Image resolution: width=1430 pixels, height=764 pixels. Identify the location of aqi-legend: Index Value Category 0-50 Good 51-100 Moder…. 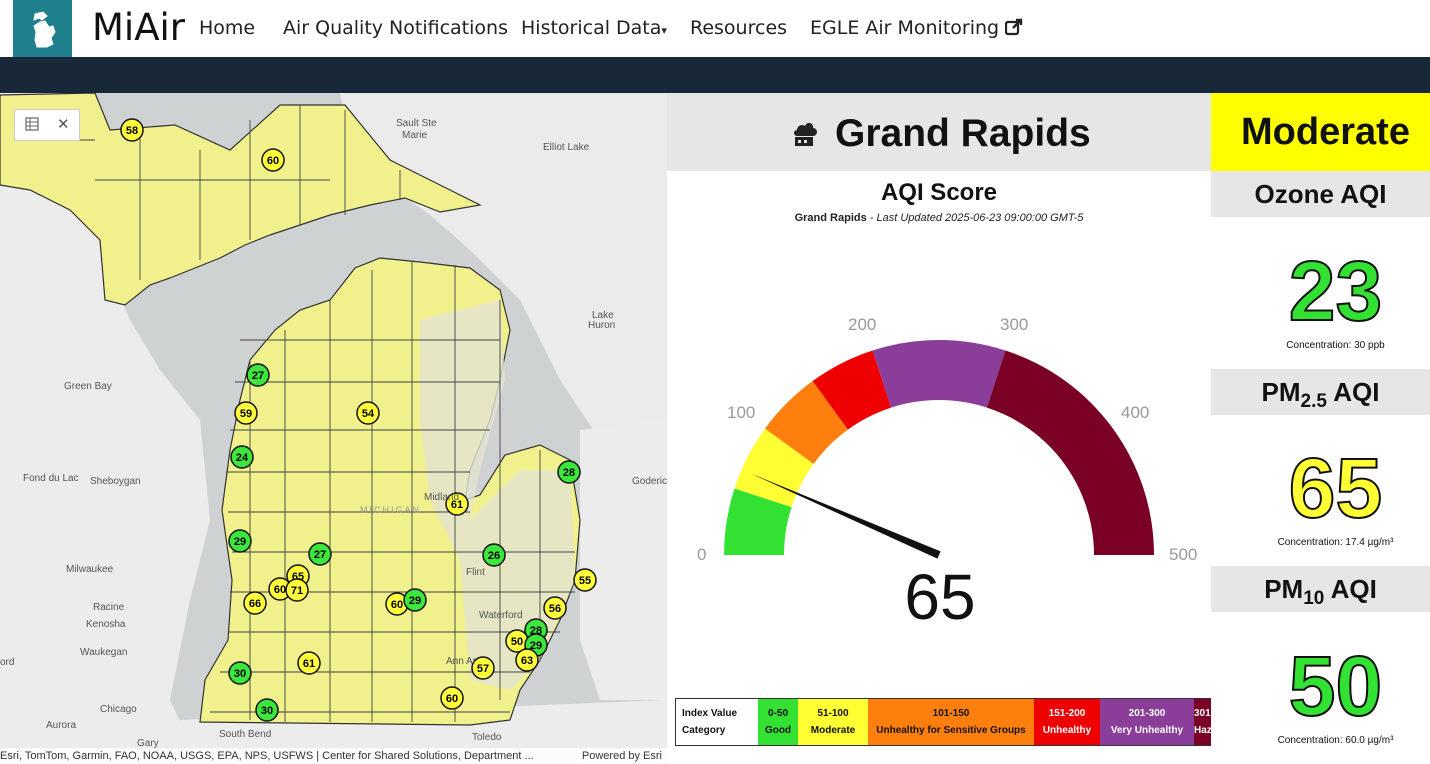
(944, 722).